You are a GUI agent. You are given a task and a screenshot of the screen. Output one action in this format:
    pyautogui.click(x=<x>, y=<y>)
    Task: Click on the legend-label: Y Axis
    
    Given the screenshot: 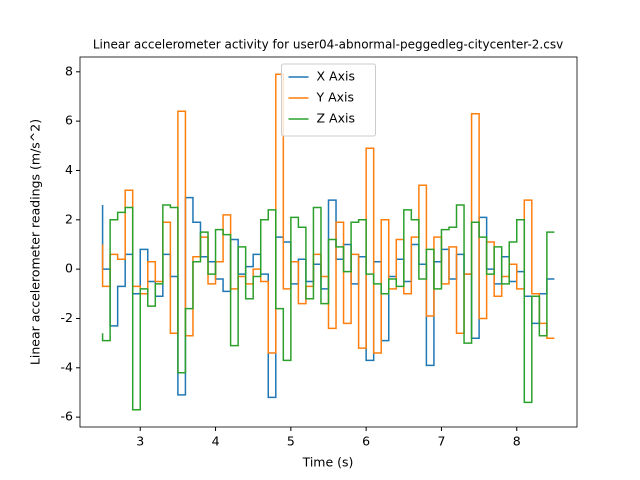 What is the action you would take?
    pyautogui.click(x=335, y=97)
    